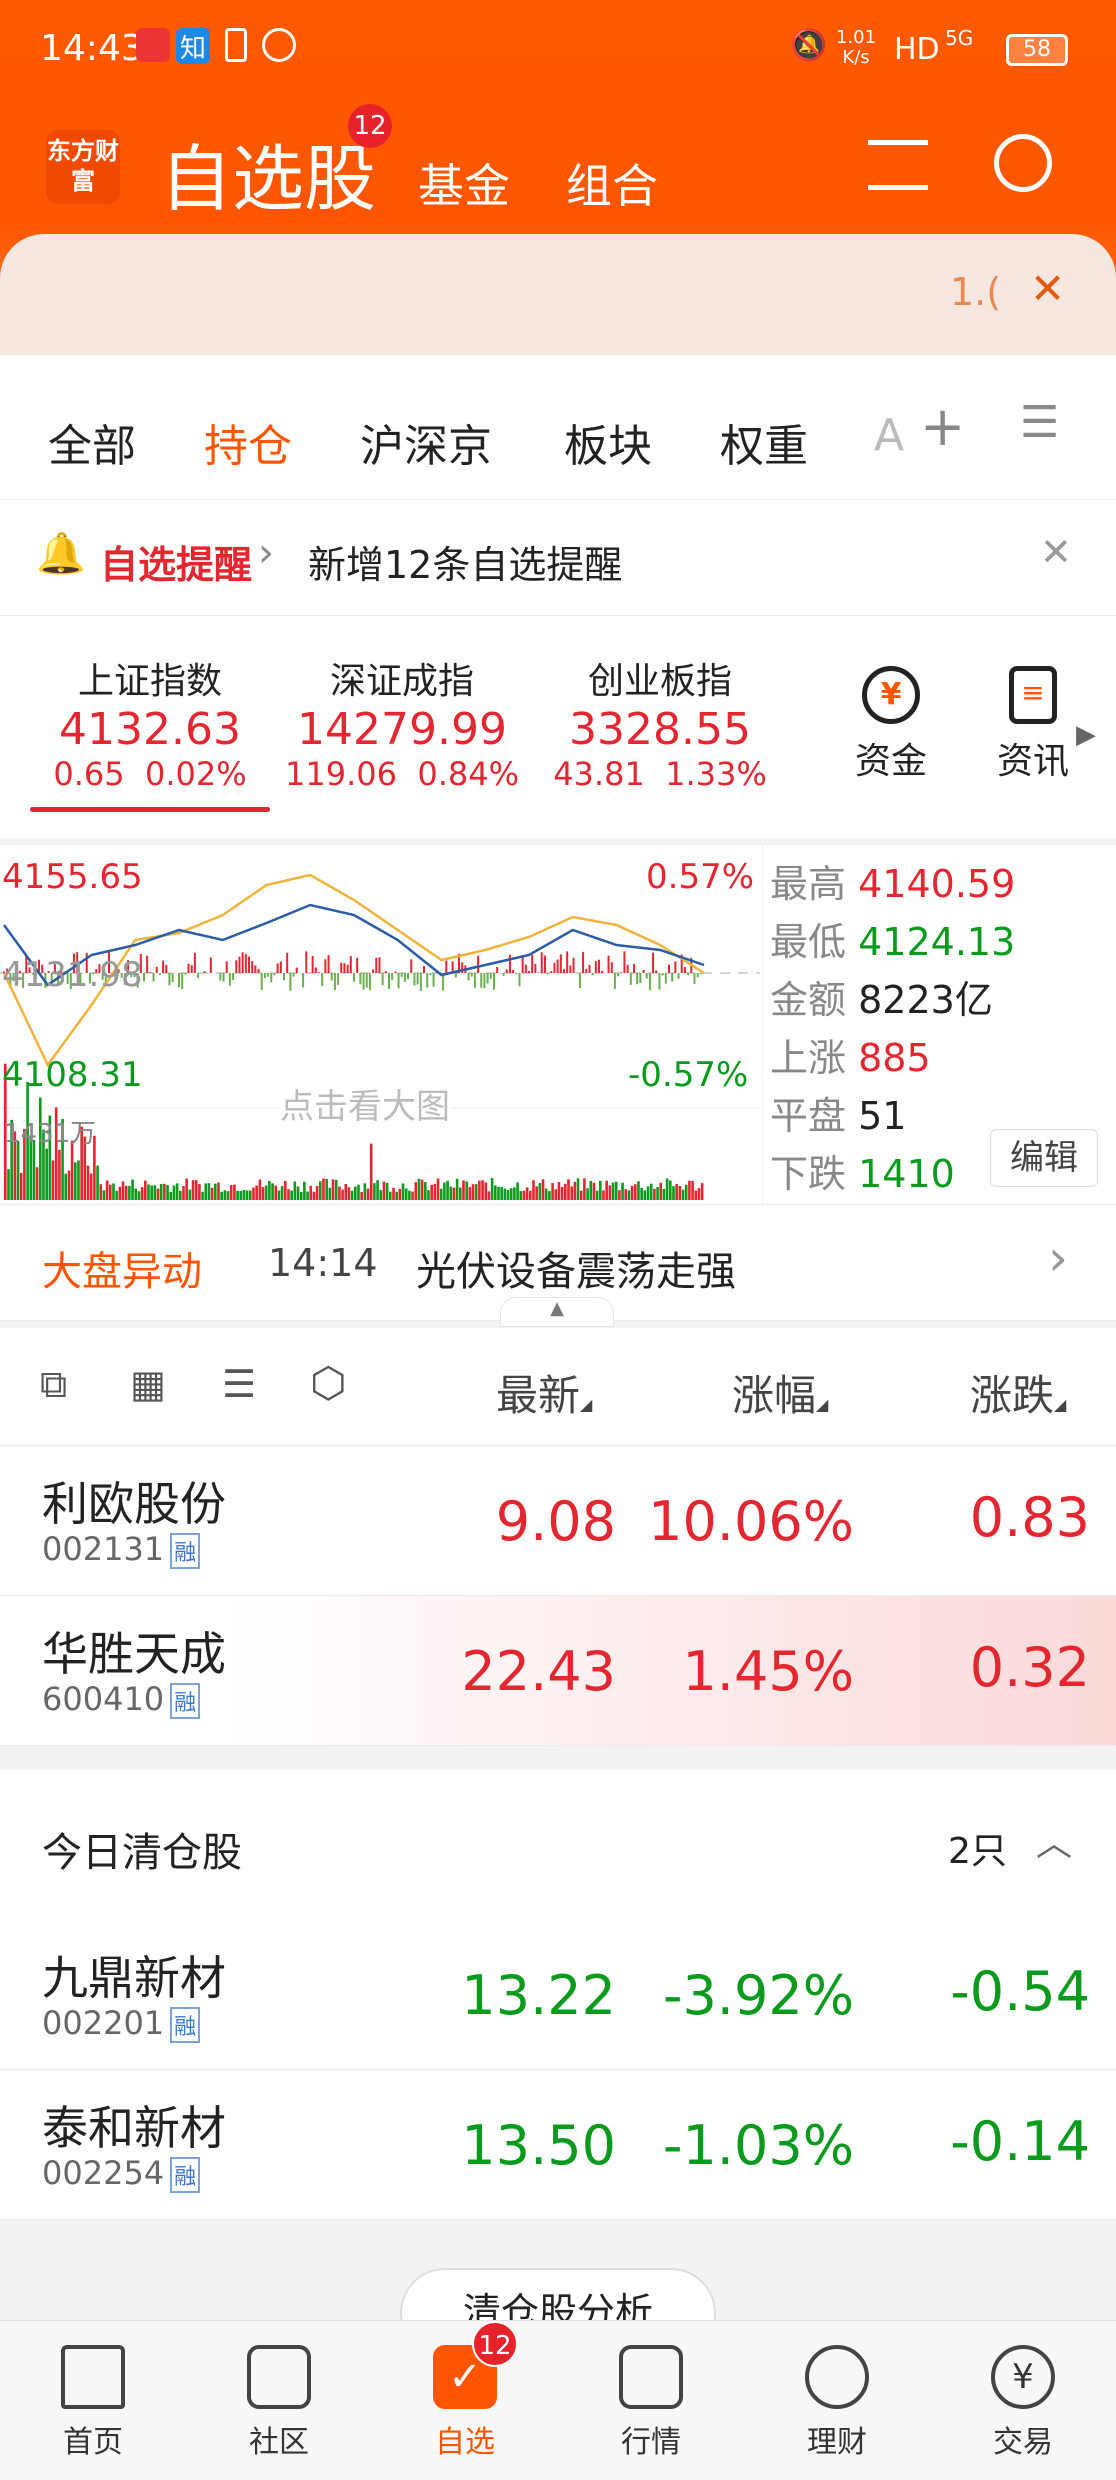 This screenshot has height=2480, width=1116. Describe the element at coordinates (558, 1266) in the screenshot. I see `market-move-bar: 大盘异动 14:14 光伏设备震荡走强 › ▲` at that location.